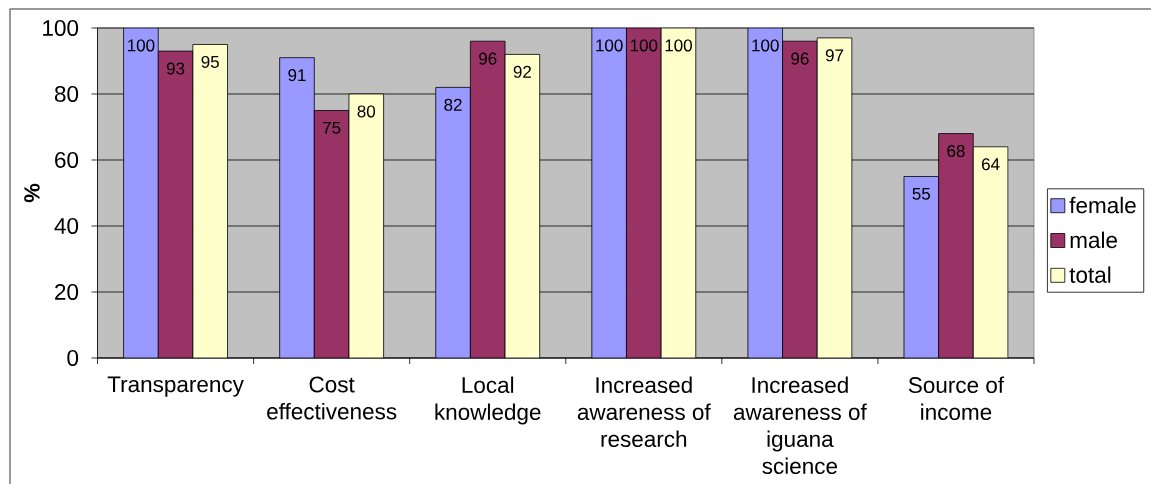  Describe the element at coordinates (834, 55) in the screenshot. I see `data-label: 97` at that location.